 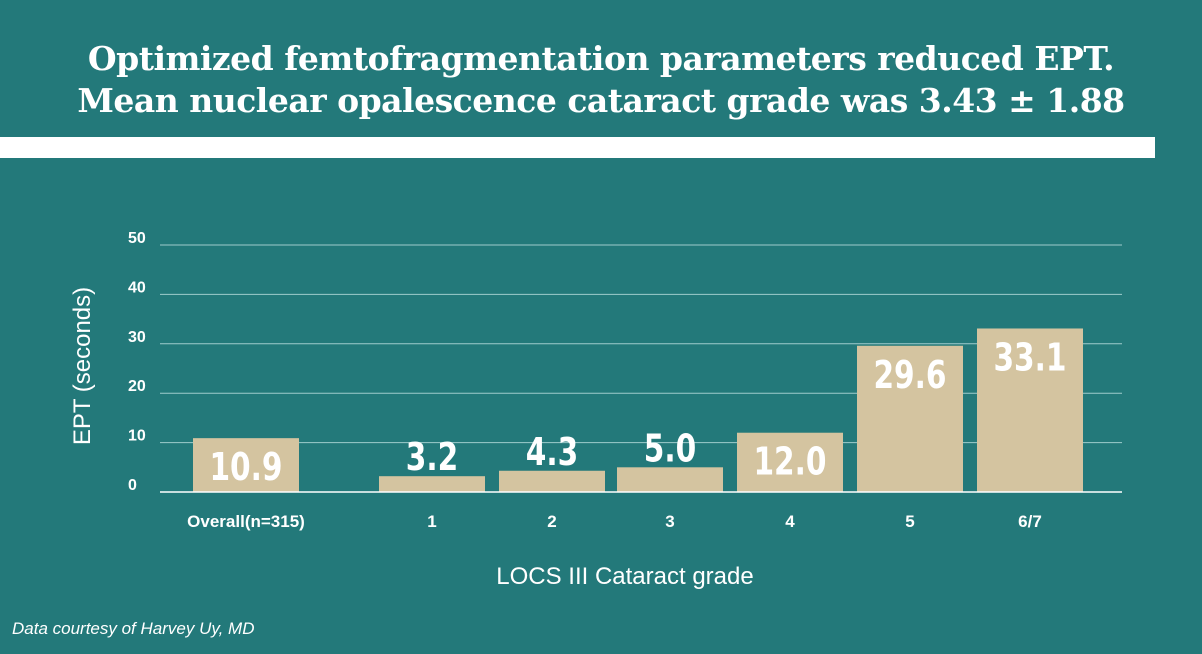 I want to click on y-tick-label: 20, so click(x=137, y=386).